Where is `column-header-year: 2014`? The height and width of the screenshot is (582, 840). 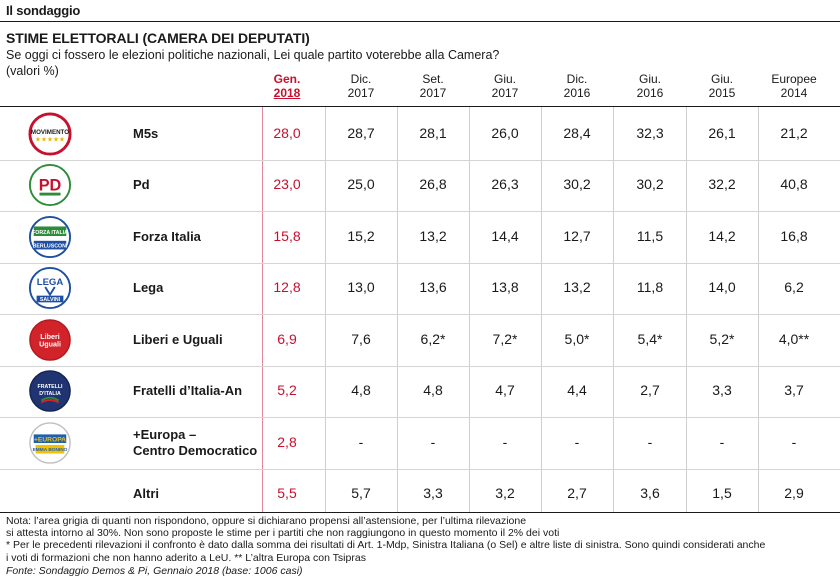
column-header-year: 2014 is located at coordinates (794, 93).